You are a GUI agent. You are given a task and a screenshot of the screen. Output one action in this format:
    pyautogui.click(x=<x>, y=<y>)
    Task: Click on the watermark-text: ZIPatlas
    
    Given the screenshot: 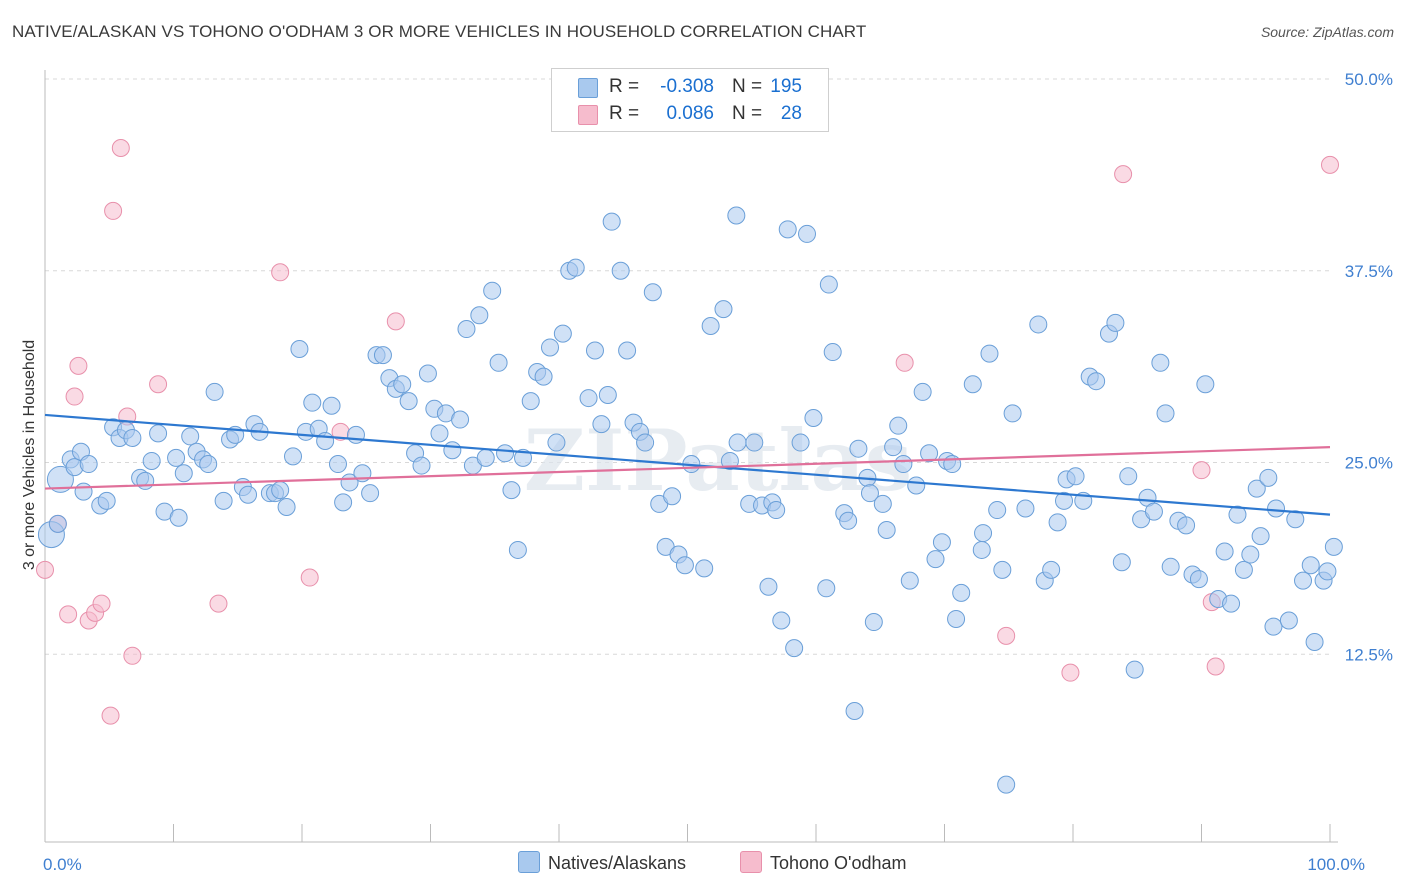 What is the action you would take?
    pyautogui.click(x=718, y=460)
    